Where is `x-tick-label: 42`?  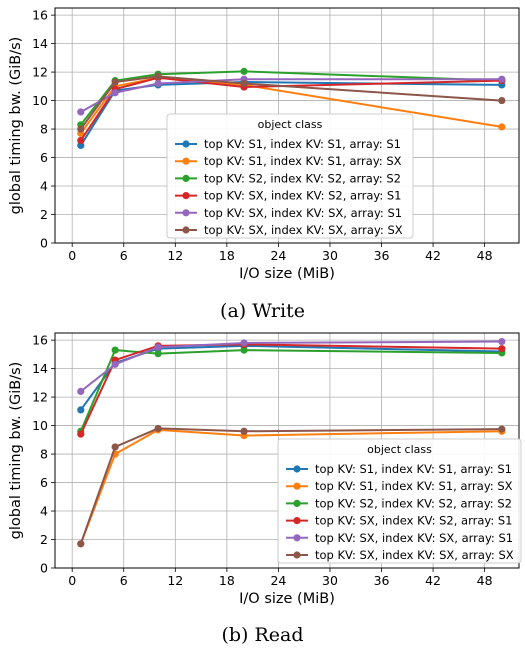 x-tick-label: 42 is located at coordinates (433, 580).